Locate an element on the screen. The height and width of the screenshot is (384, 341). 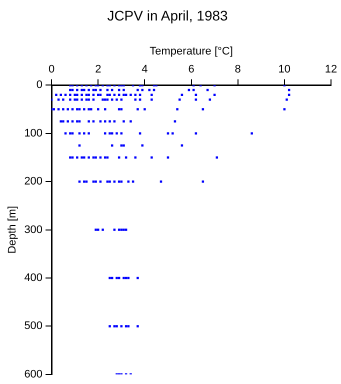
x-tick-label: 0 is located at coordinates (51, 70).